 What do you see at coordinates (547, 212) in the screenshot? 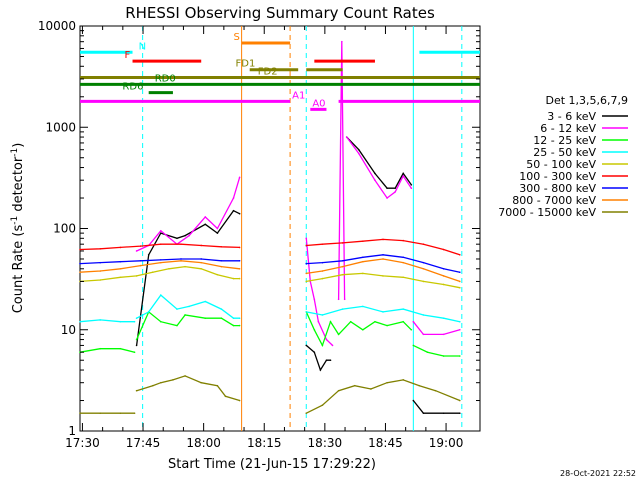
I see `legend-entry-label: 7000 - 15000 keV` at bounding box center [547, 212].